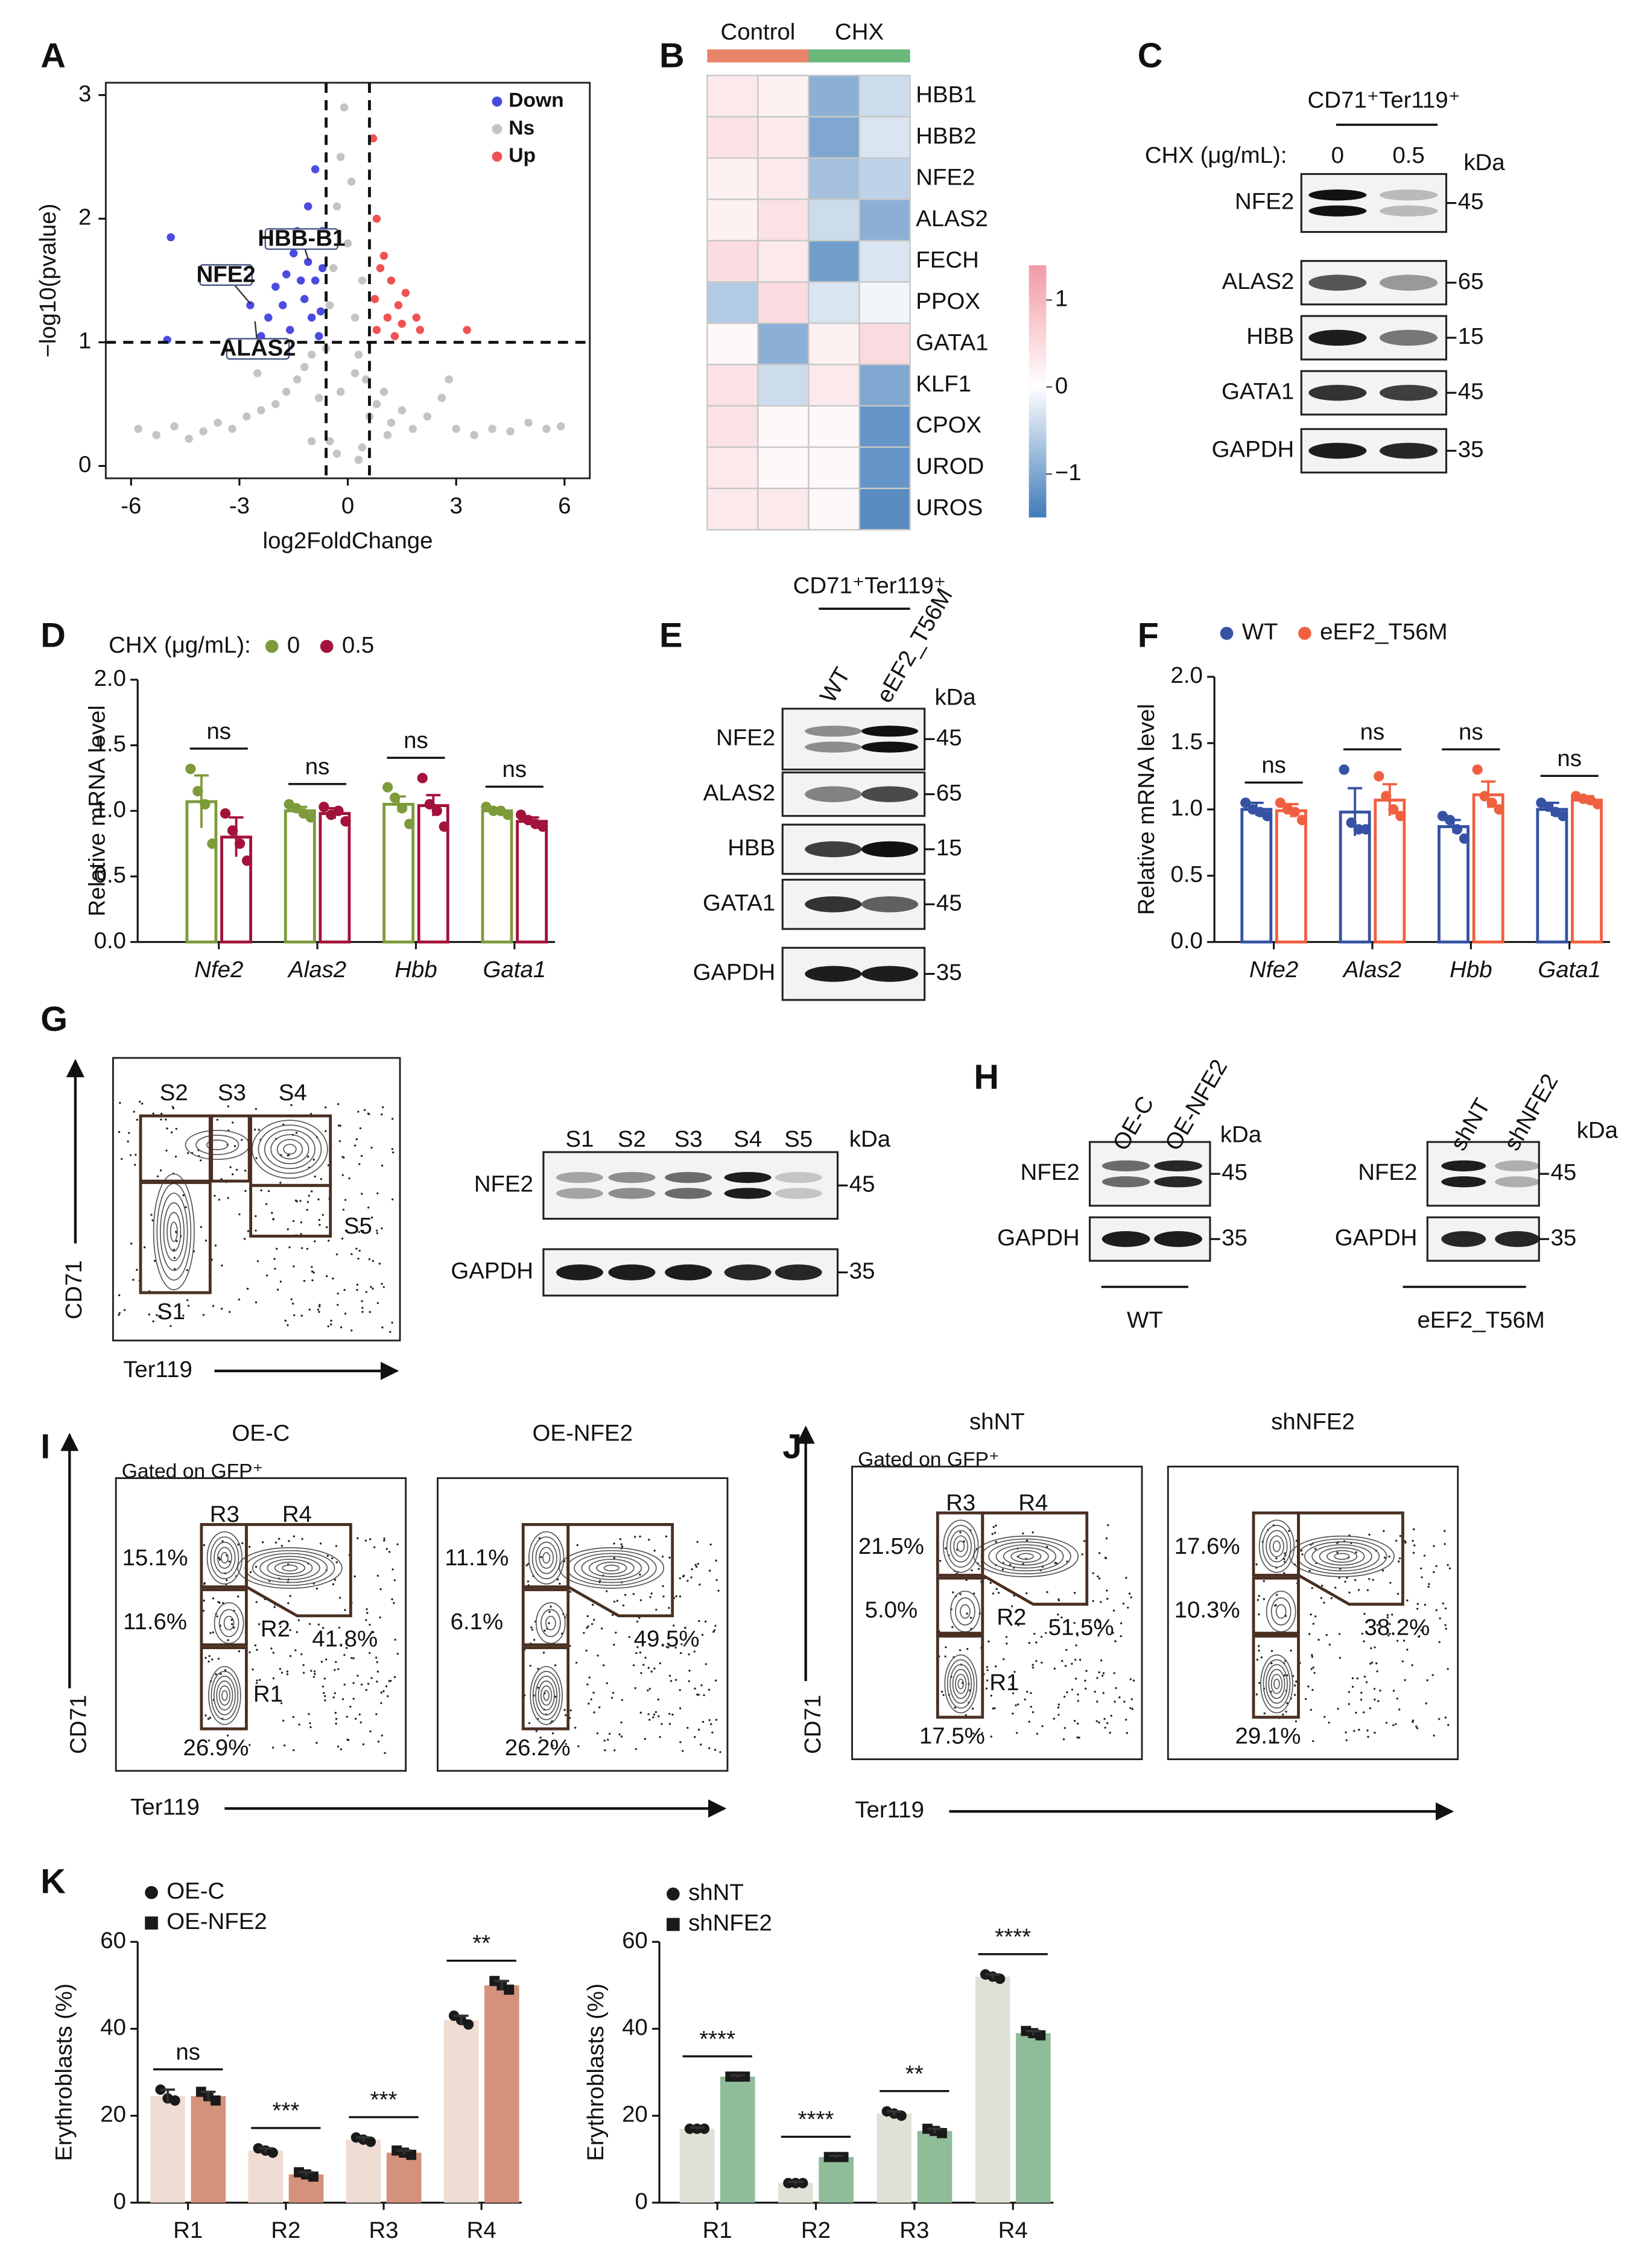 This screenshot has height=2268, width=1639. What do you see at coordinates (748, 1139) in the screenshot?
I see `lane-label: S4` at bounding box center [748, 1139].